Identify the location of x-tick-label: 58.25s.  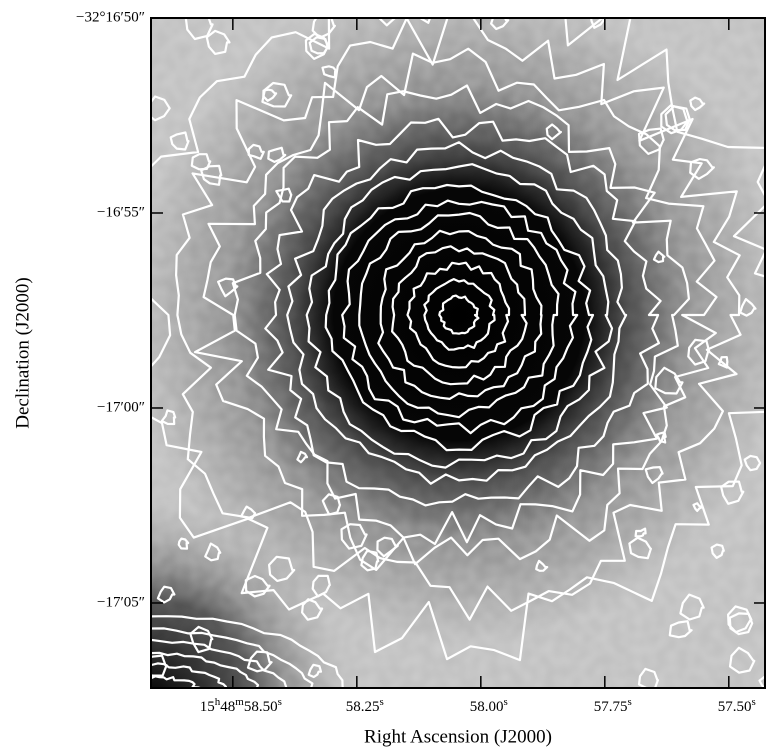
(365, 706).